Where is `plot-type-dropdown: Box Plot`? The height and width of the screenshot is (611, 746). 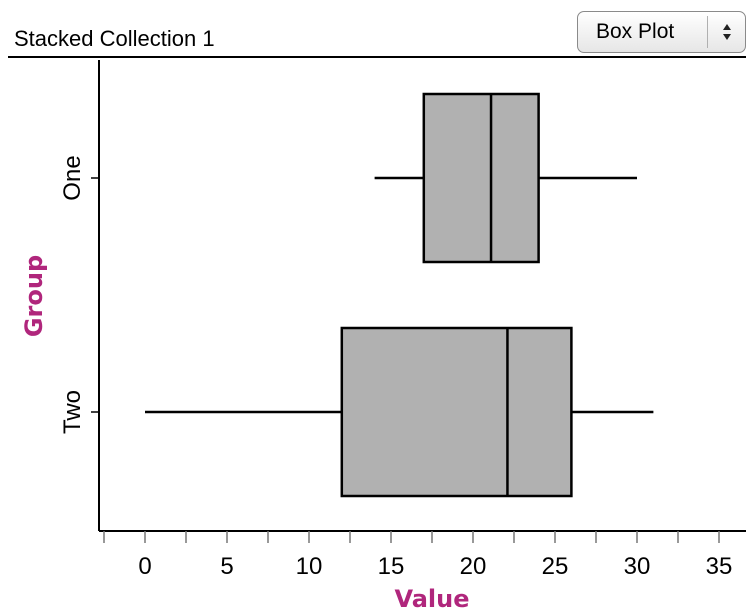
plot-type-dropdown: Box Plot is located at coordinates (661, 32).